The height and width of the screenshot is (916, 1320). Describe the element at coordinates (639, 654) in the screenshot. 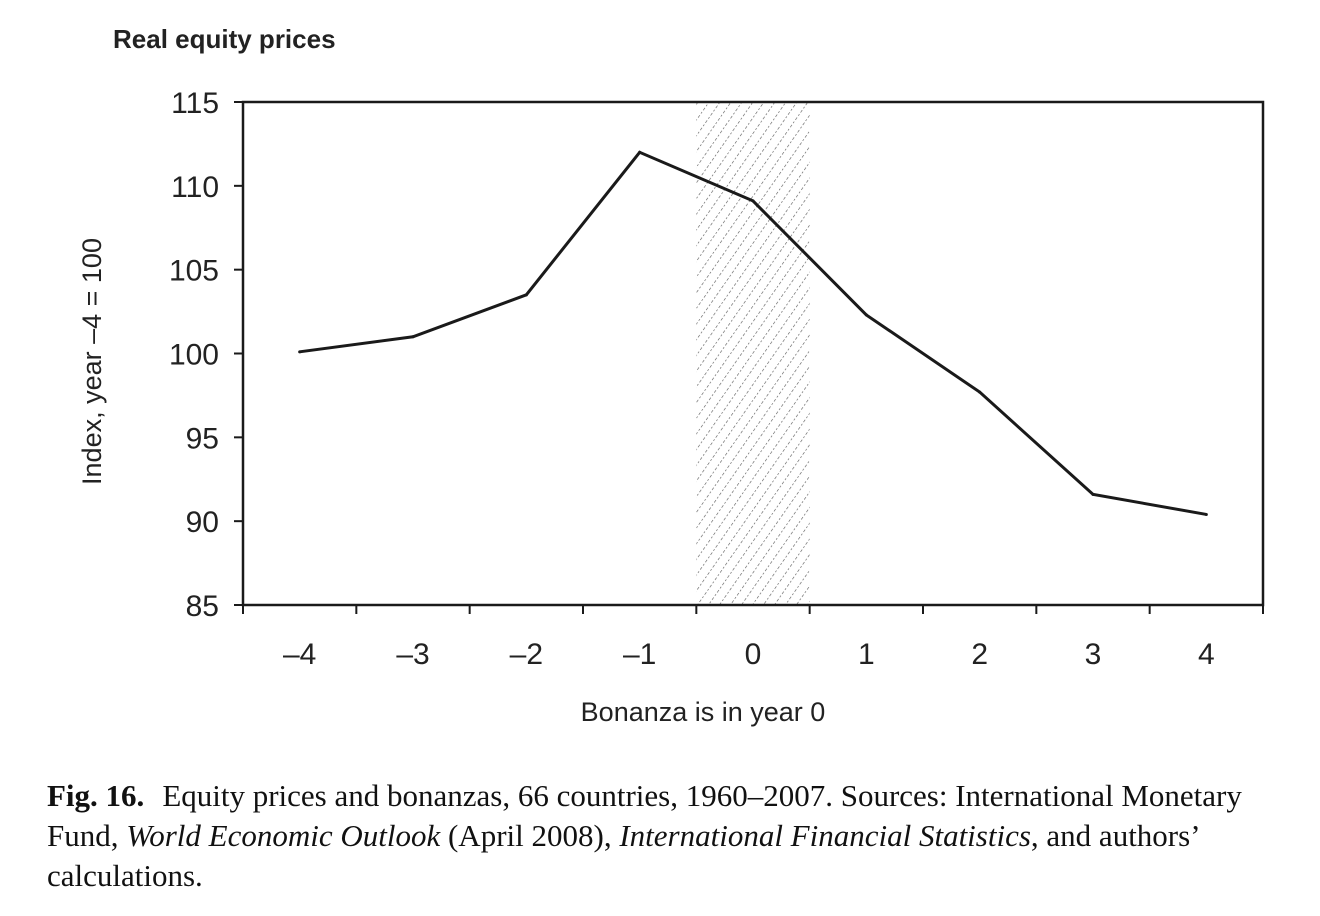

I see `x-tick-label: –1` at that location.